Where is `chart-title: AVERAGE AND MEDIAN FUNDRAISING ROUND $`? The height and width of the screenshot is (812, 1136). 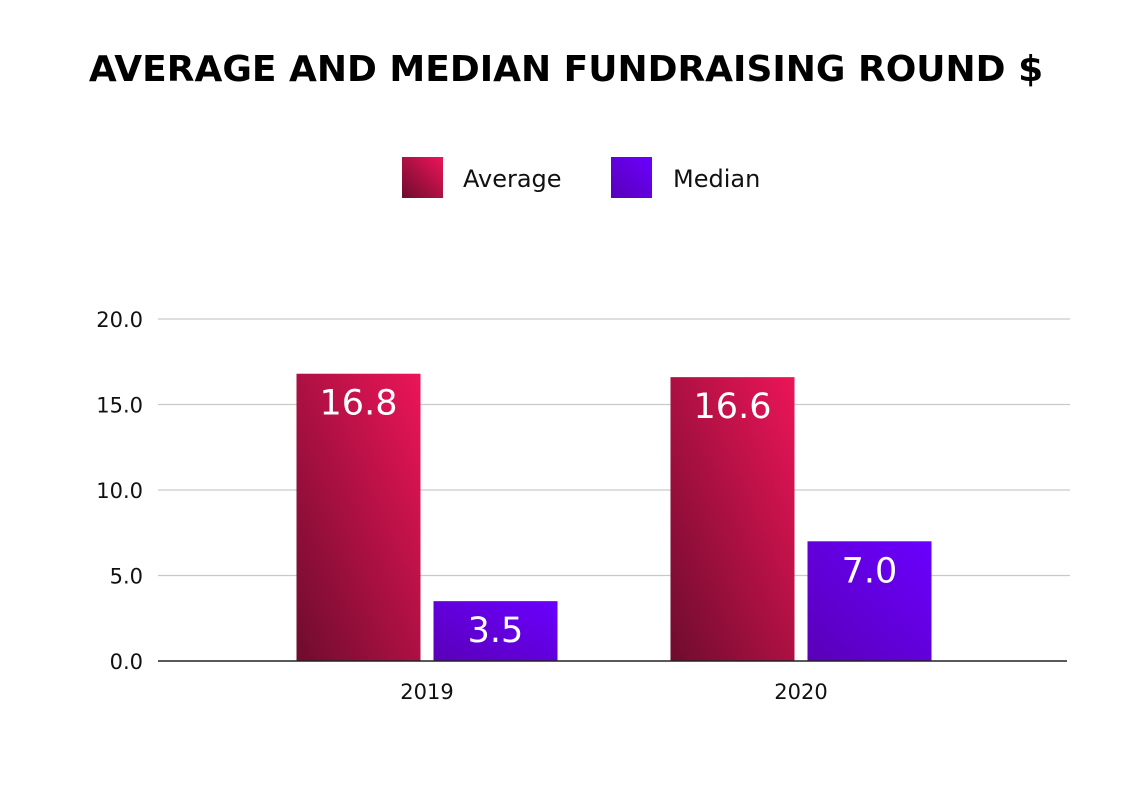 chart-title: AVERAGE AND MEDIAN FUNDRAISING ROUND $ is located at coordinates (566, 69).